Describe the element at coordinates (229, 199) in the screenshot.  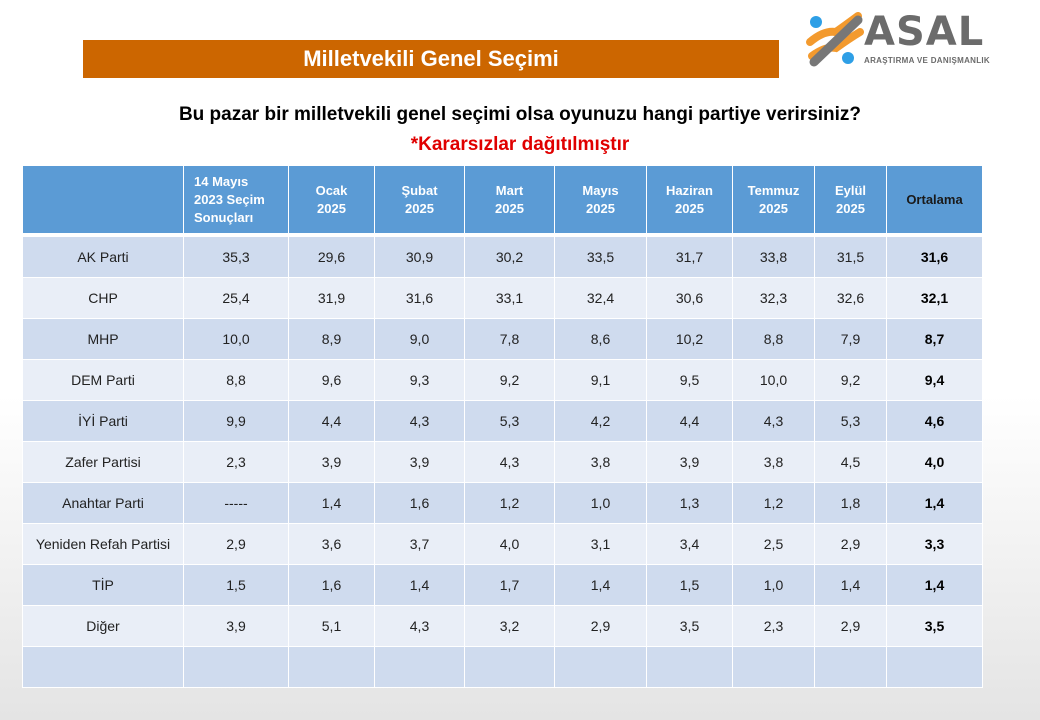
I see `column-header-line: 2023 Seçim` at that location.